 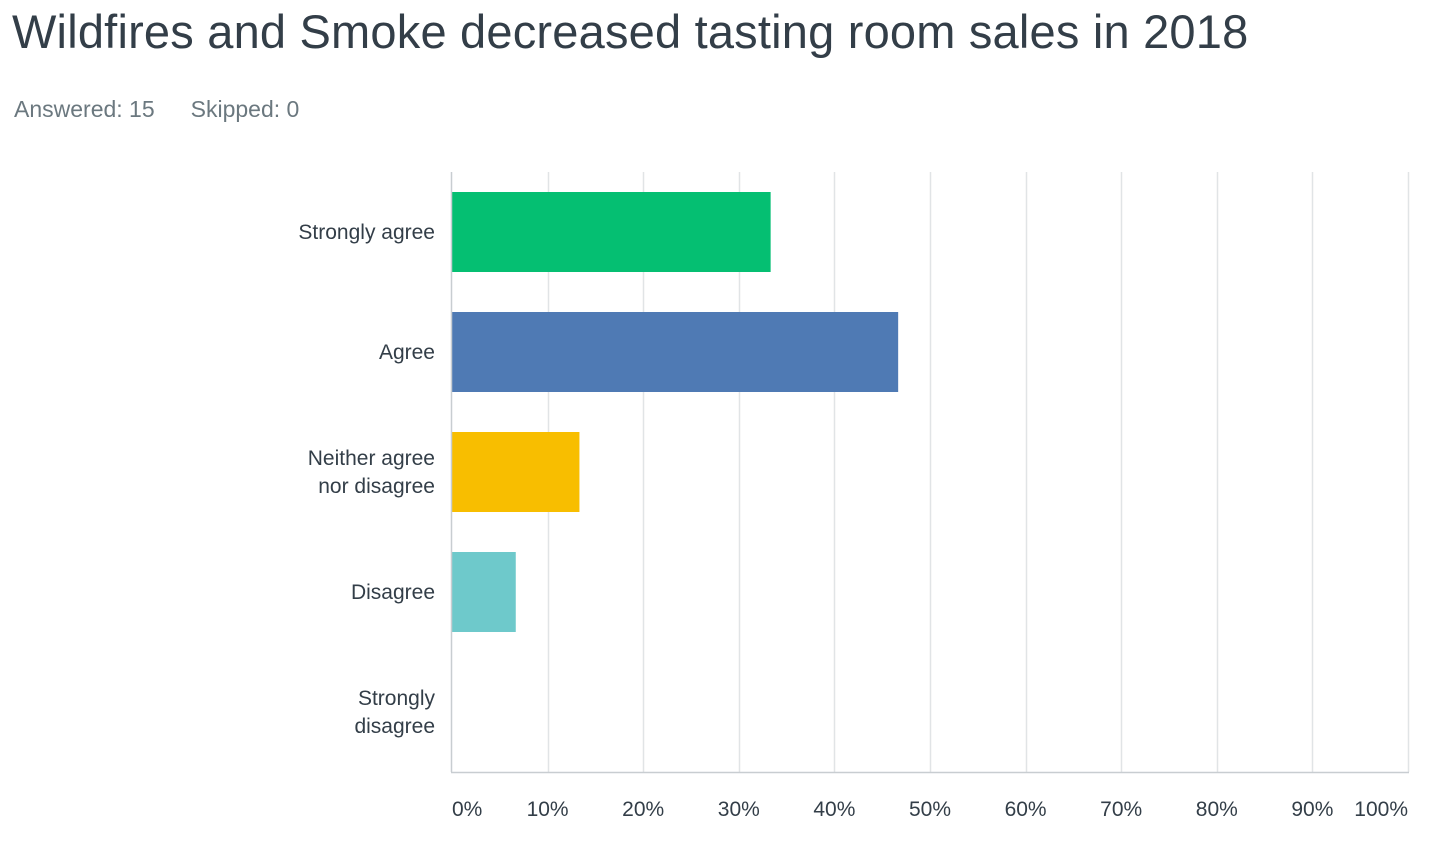 What do you see at coordinates (156, 109) in the screenshot?
I see `response-stats: Answered: 15 Skipped: 0` at bounding box center [156, 109].